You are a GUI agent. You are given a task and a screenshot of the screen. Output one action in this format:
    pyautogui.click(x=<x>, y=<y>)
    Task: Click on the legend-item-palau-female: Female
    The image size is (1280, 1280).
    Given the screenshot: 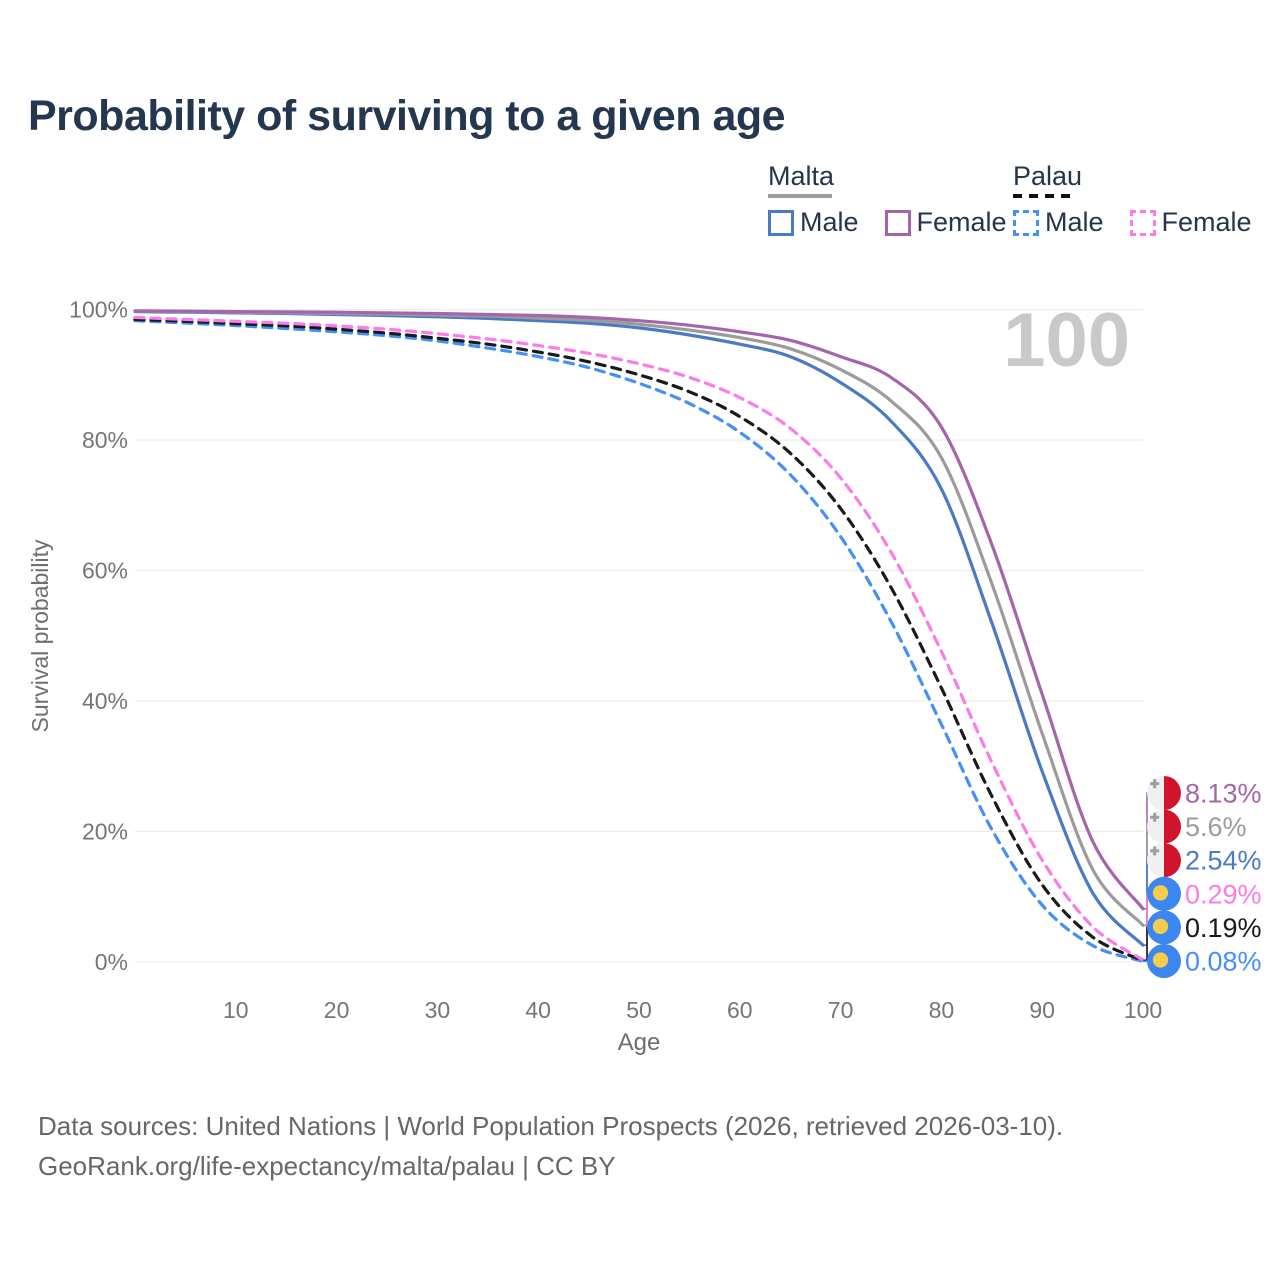 What is the action you would take?
    pyautogui.click(x=1190, y=222)
    